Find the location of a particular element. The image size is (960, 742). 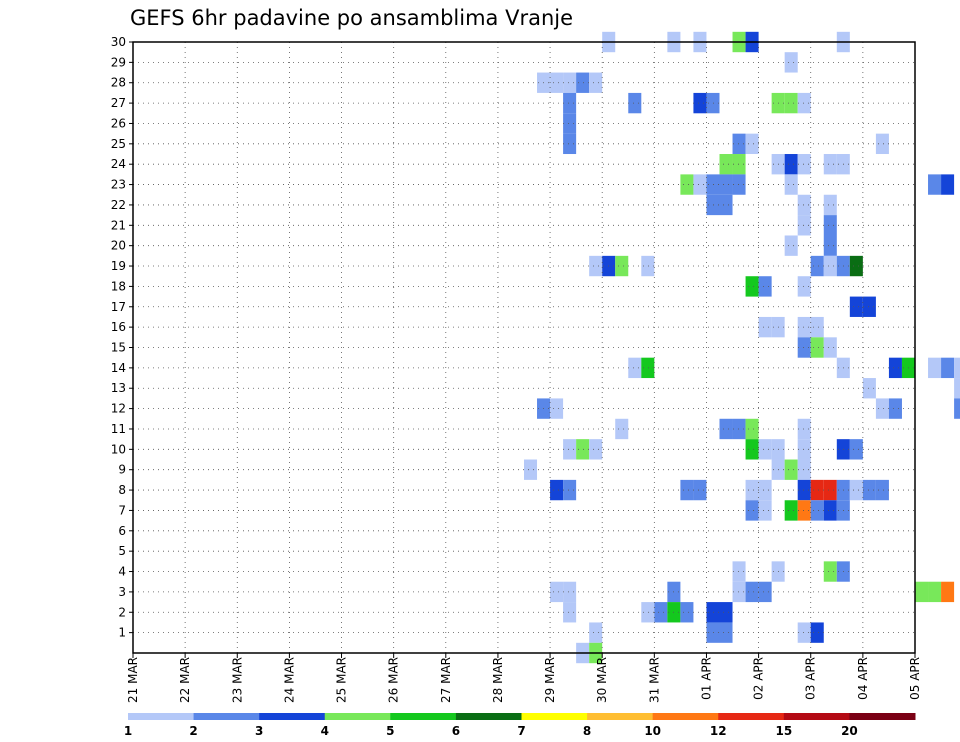

chart-title: GEFS 6hr padavine po ansamblima Vranje is located at coordinates (352, 18).